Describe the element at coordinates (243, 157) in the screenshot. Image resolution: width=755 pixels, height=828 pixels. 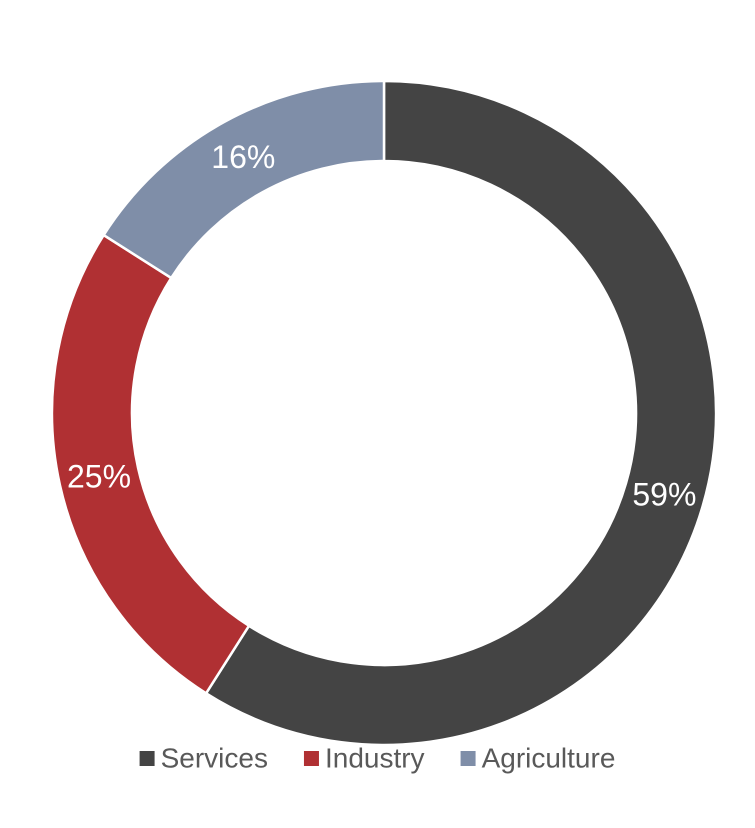
I see `data-label: 16%` at that location.